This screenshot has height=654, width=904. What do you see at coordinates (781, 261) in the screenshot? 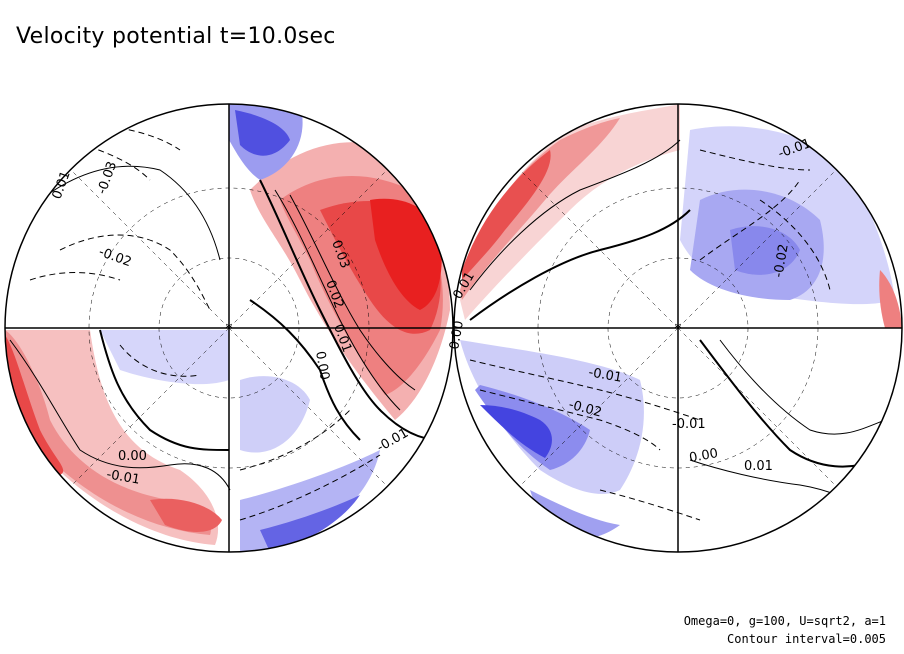
I see `contour-label: -0.02` at bounding box center [781, 261].